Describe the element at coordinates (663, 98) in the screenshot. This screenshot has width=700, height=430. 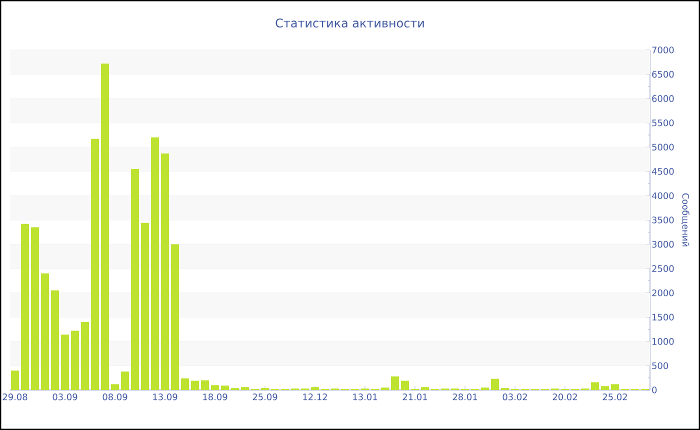
I see `y-tick-label: 6000` at that location.